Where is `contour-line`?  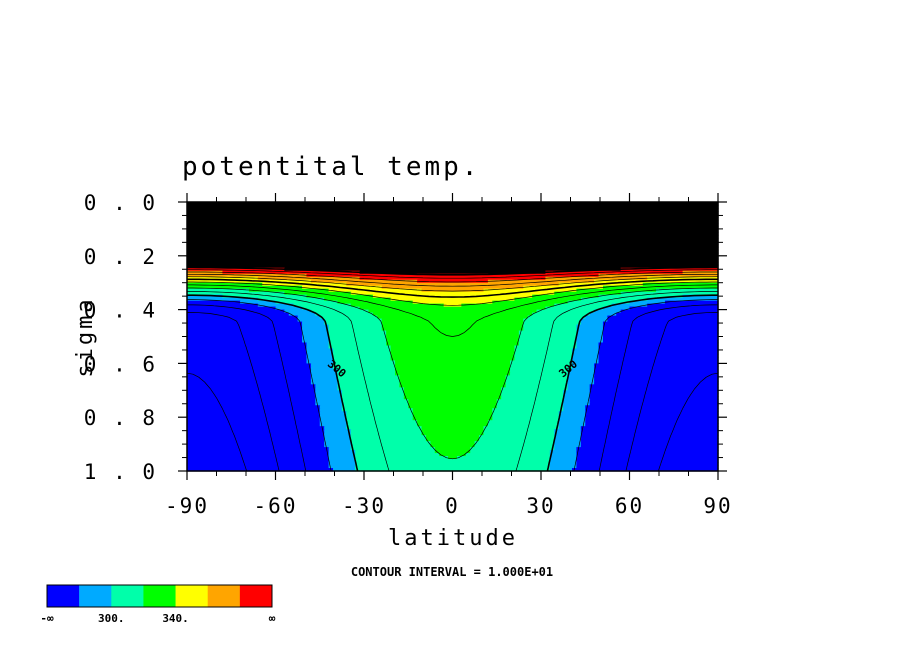 contour-line is located at coordinates (452, 253).